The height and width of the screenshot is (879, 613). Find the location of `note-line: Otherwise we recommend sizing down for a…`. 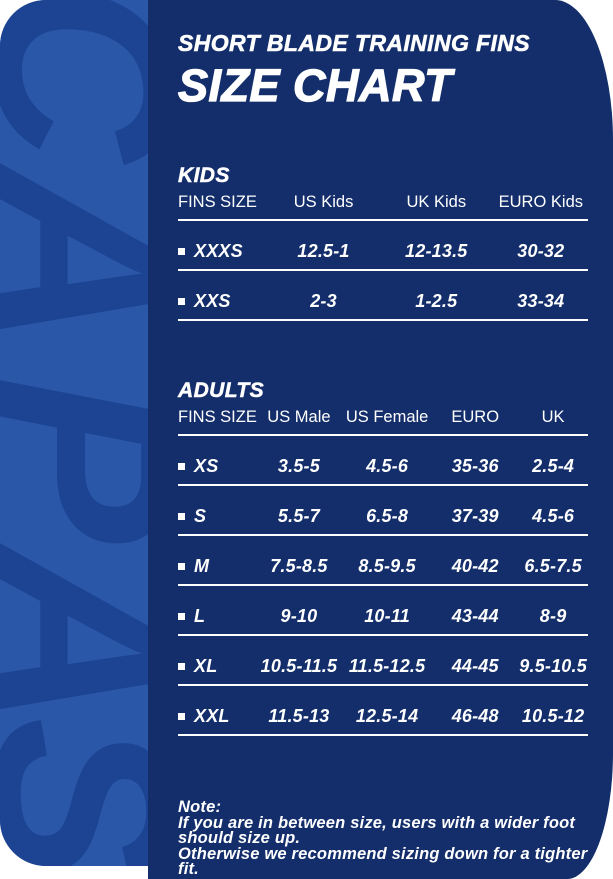

note-line: Otherwise we recommend sizing down for a… is located at coordinates (383, 861).